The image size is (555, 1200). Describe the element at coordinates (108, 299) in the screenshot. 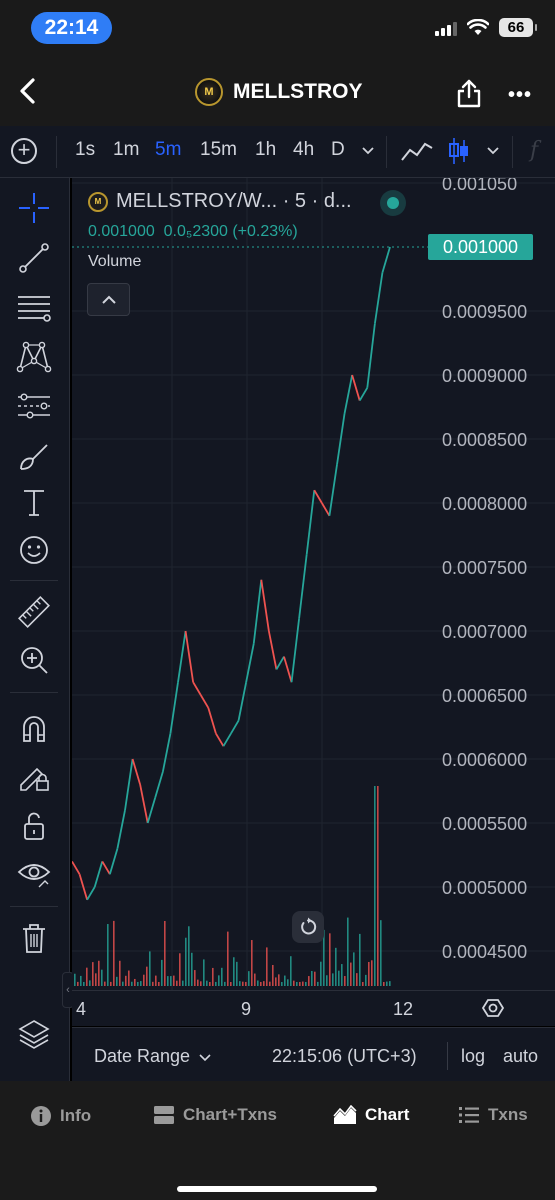

I see `collapse-legend-button` at that location.